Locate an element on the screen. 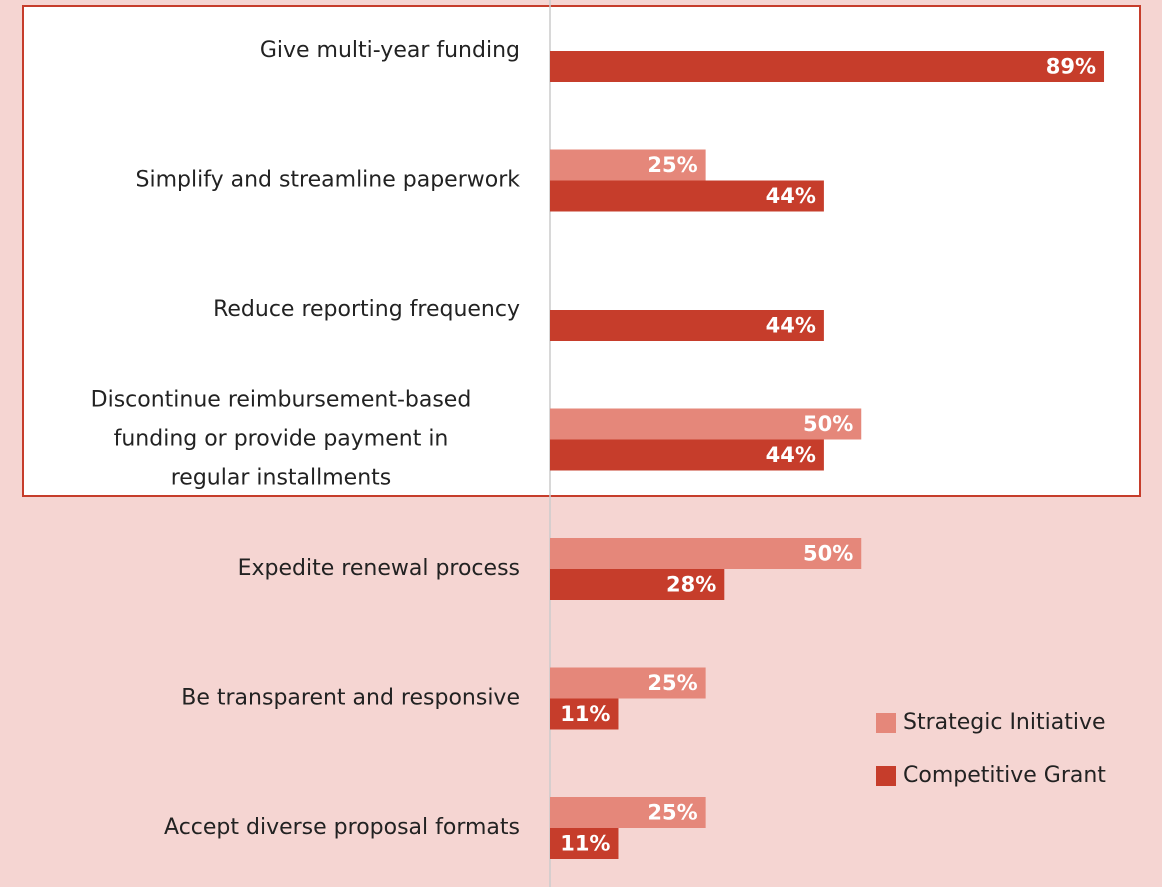 The height and width of the screenshot is (887, 1162). category-label: Simplify and streamline paperwork is located at coordinates (328, 180).